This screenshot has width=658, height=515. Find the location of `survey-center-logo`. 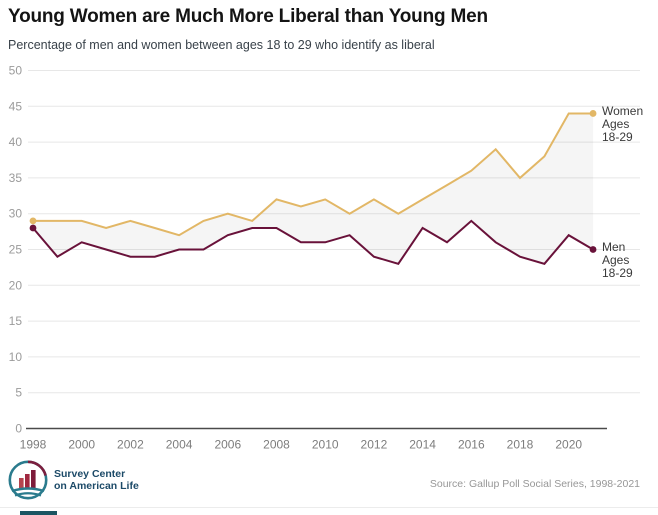

survey-center-logo is located at coordinates (28, 480).